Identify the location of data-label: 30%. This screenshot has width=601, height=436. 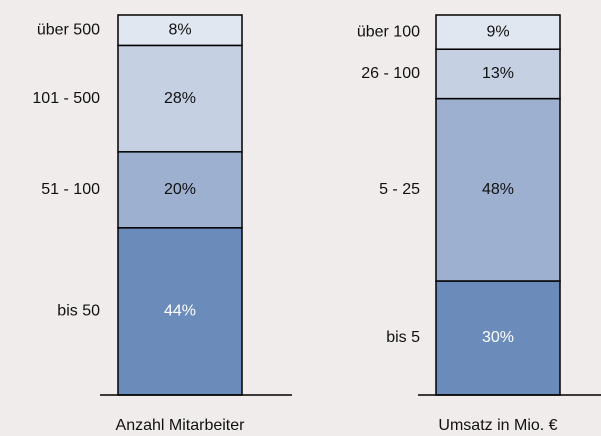
(498, 337).